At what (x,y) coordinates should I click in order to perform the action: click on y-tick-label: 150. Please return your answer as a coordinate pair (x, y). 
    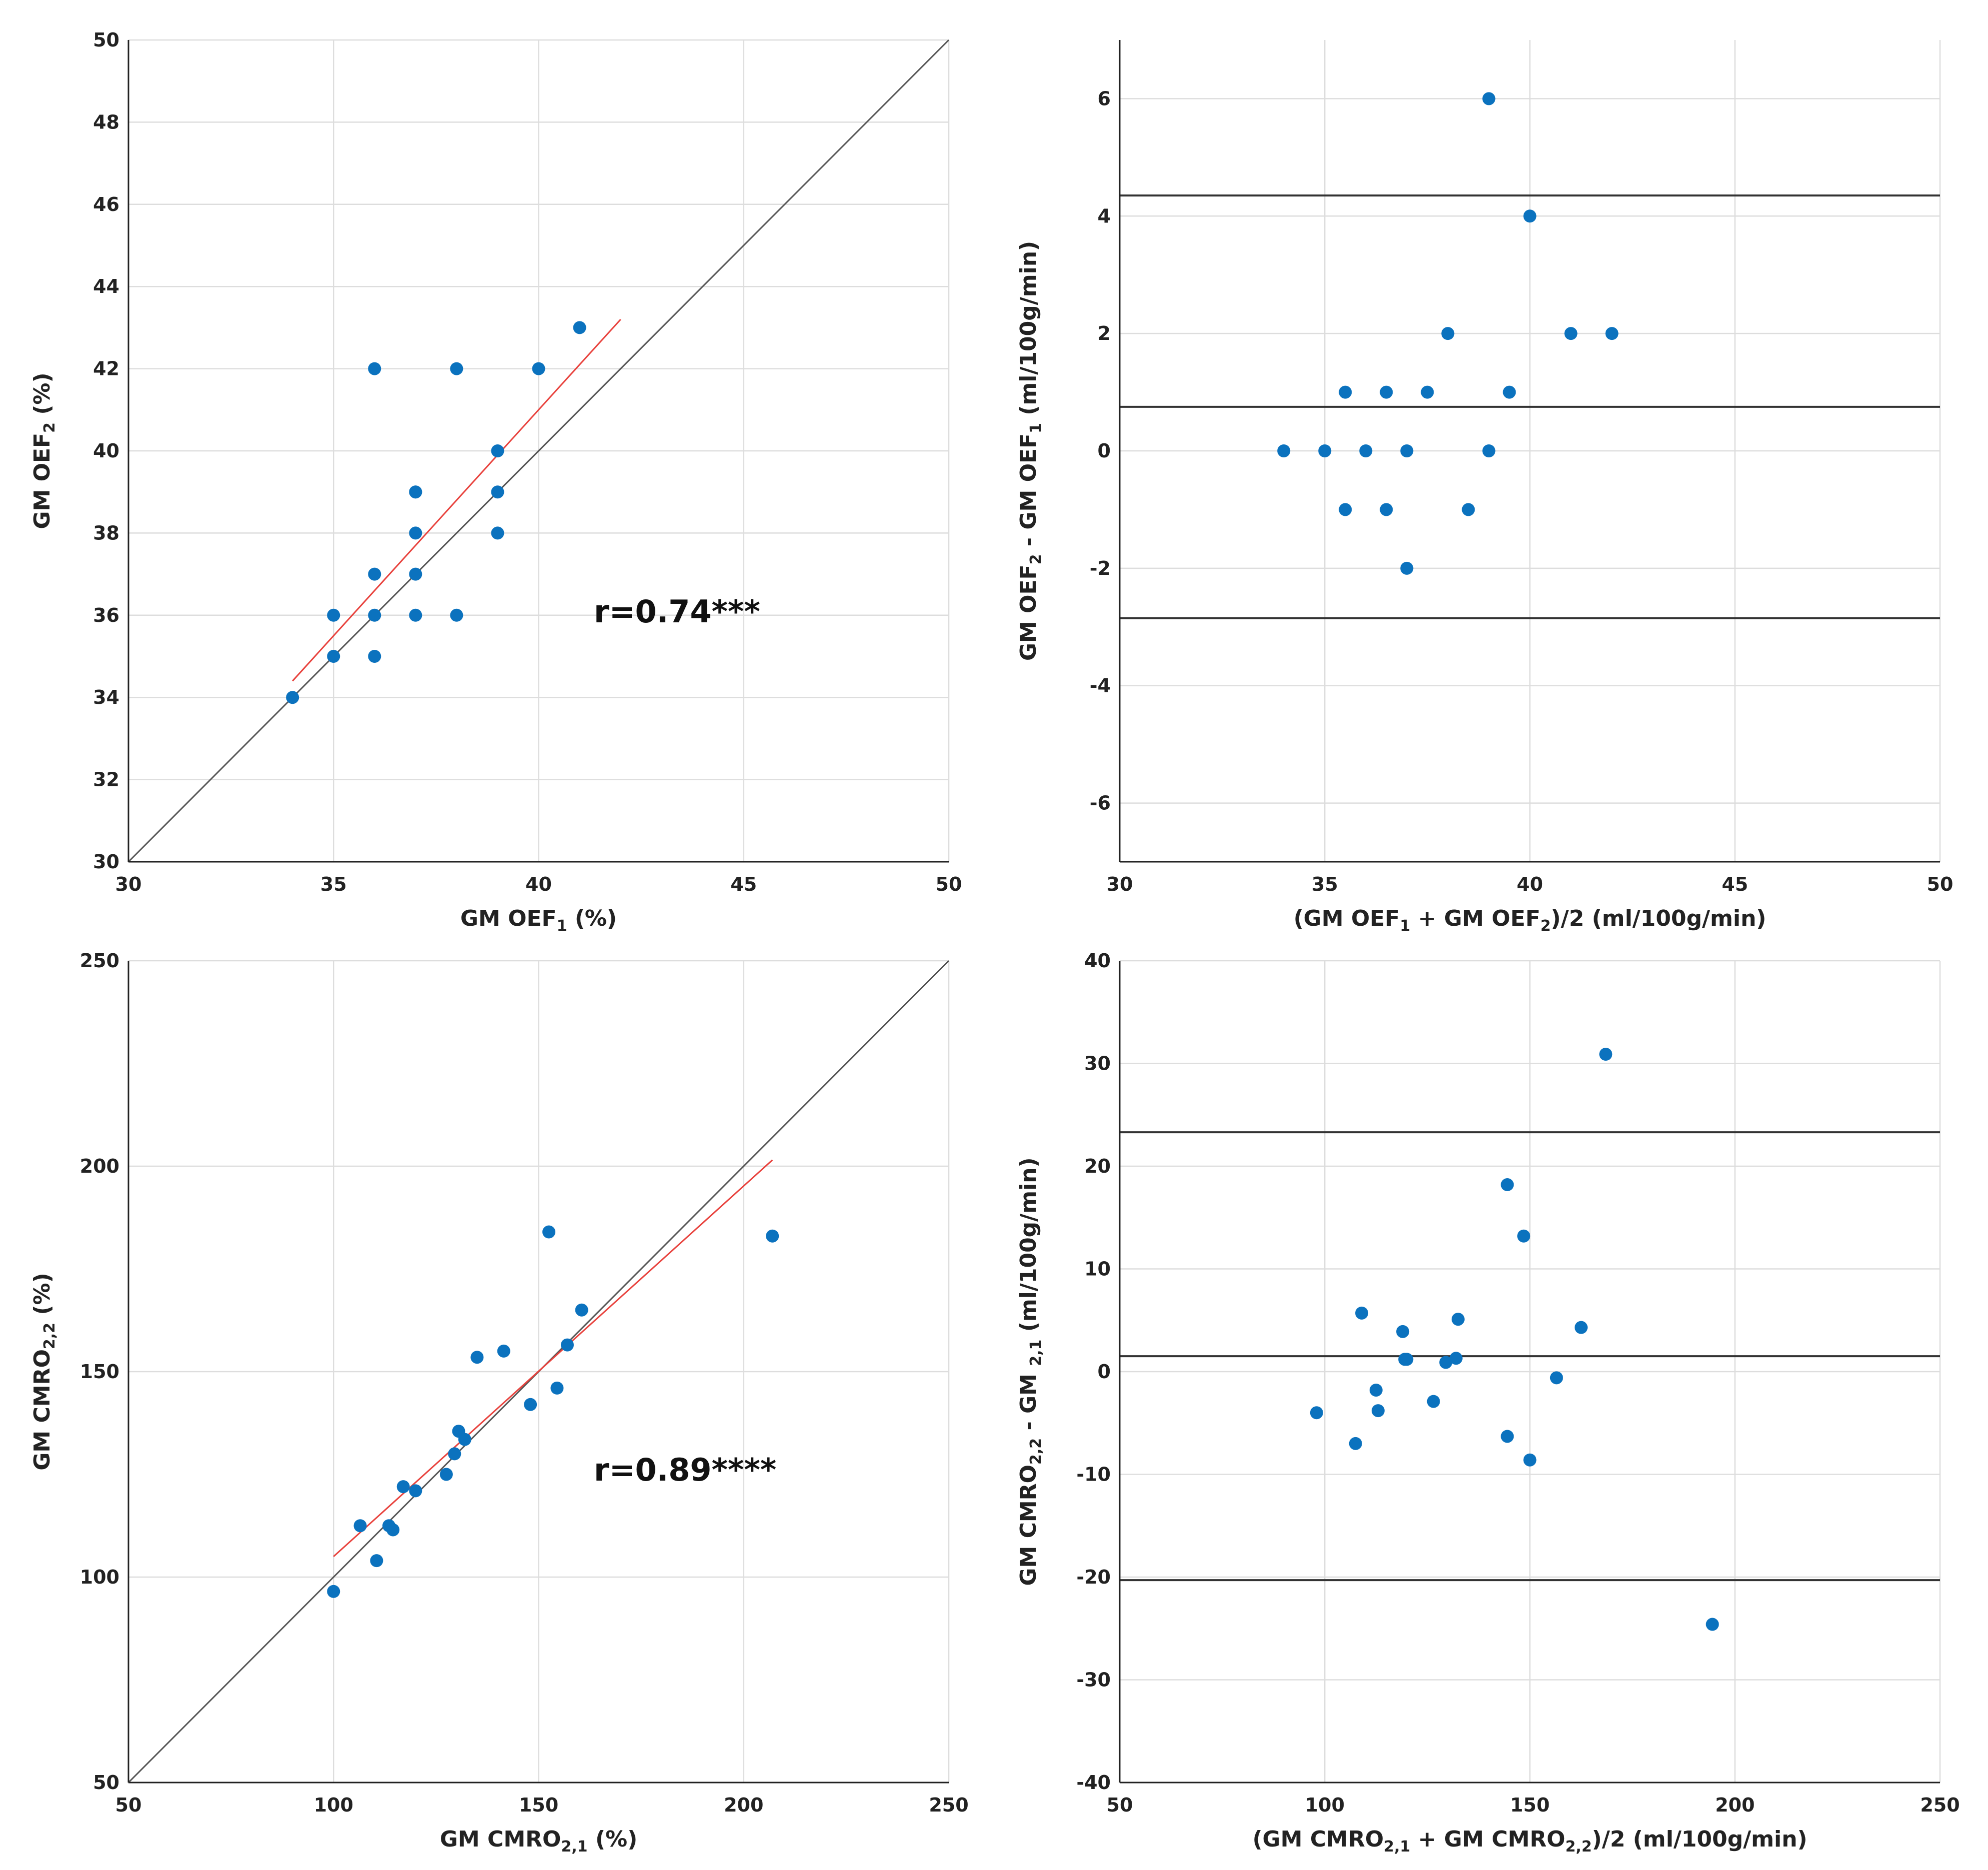
    Looking at the image, I should click on (99, 1372).